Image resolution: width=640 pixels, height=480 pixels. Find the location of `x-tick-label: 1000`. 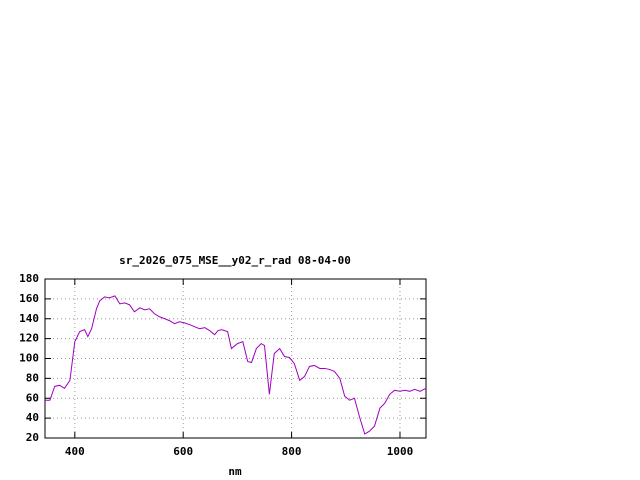

x-tick-label: 1000 is located at coordinates (400, 451).